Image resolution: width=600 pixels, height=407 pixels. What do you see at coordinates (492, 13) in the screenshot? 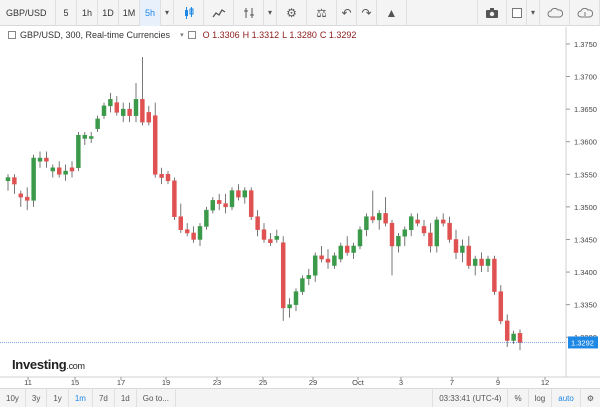
I see `camera-icon` at bounding box center [492, 13].